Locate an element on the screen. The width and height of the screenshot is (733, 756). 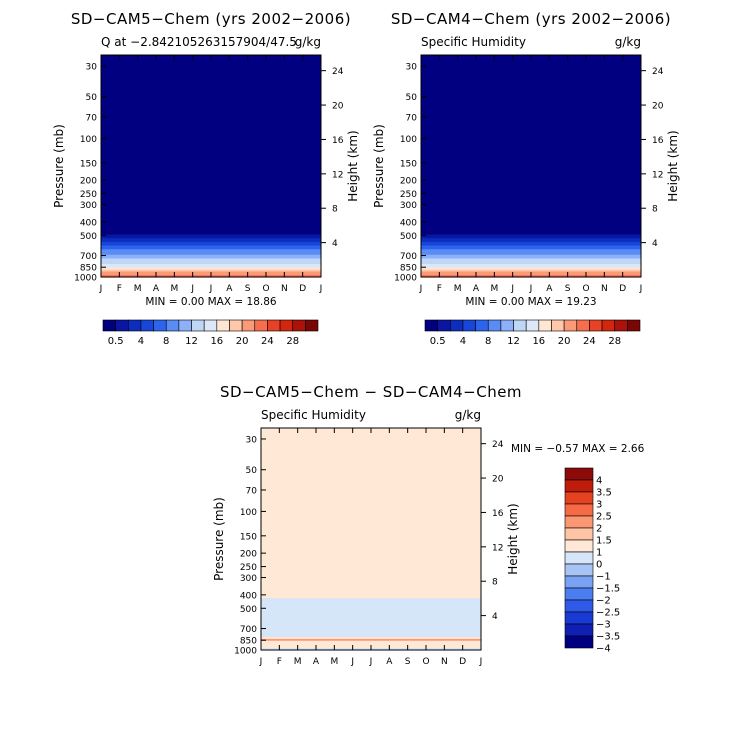
y-right-tick-label: 20 is located at coordinates (498, 480).